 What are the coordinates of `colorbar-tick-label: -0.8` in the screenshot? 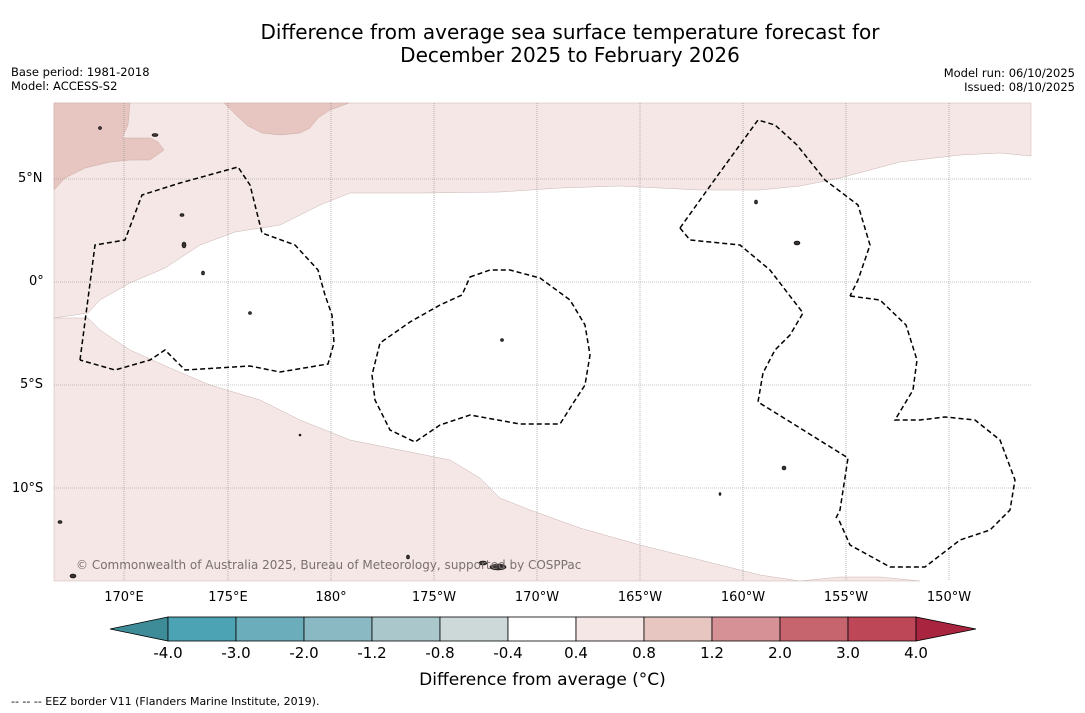 It's located at (440, 653).